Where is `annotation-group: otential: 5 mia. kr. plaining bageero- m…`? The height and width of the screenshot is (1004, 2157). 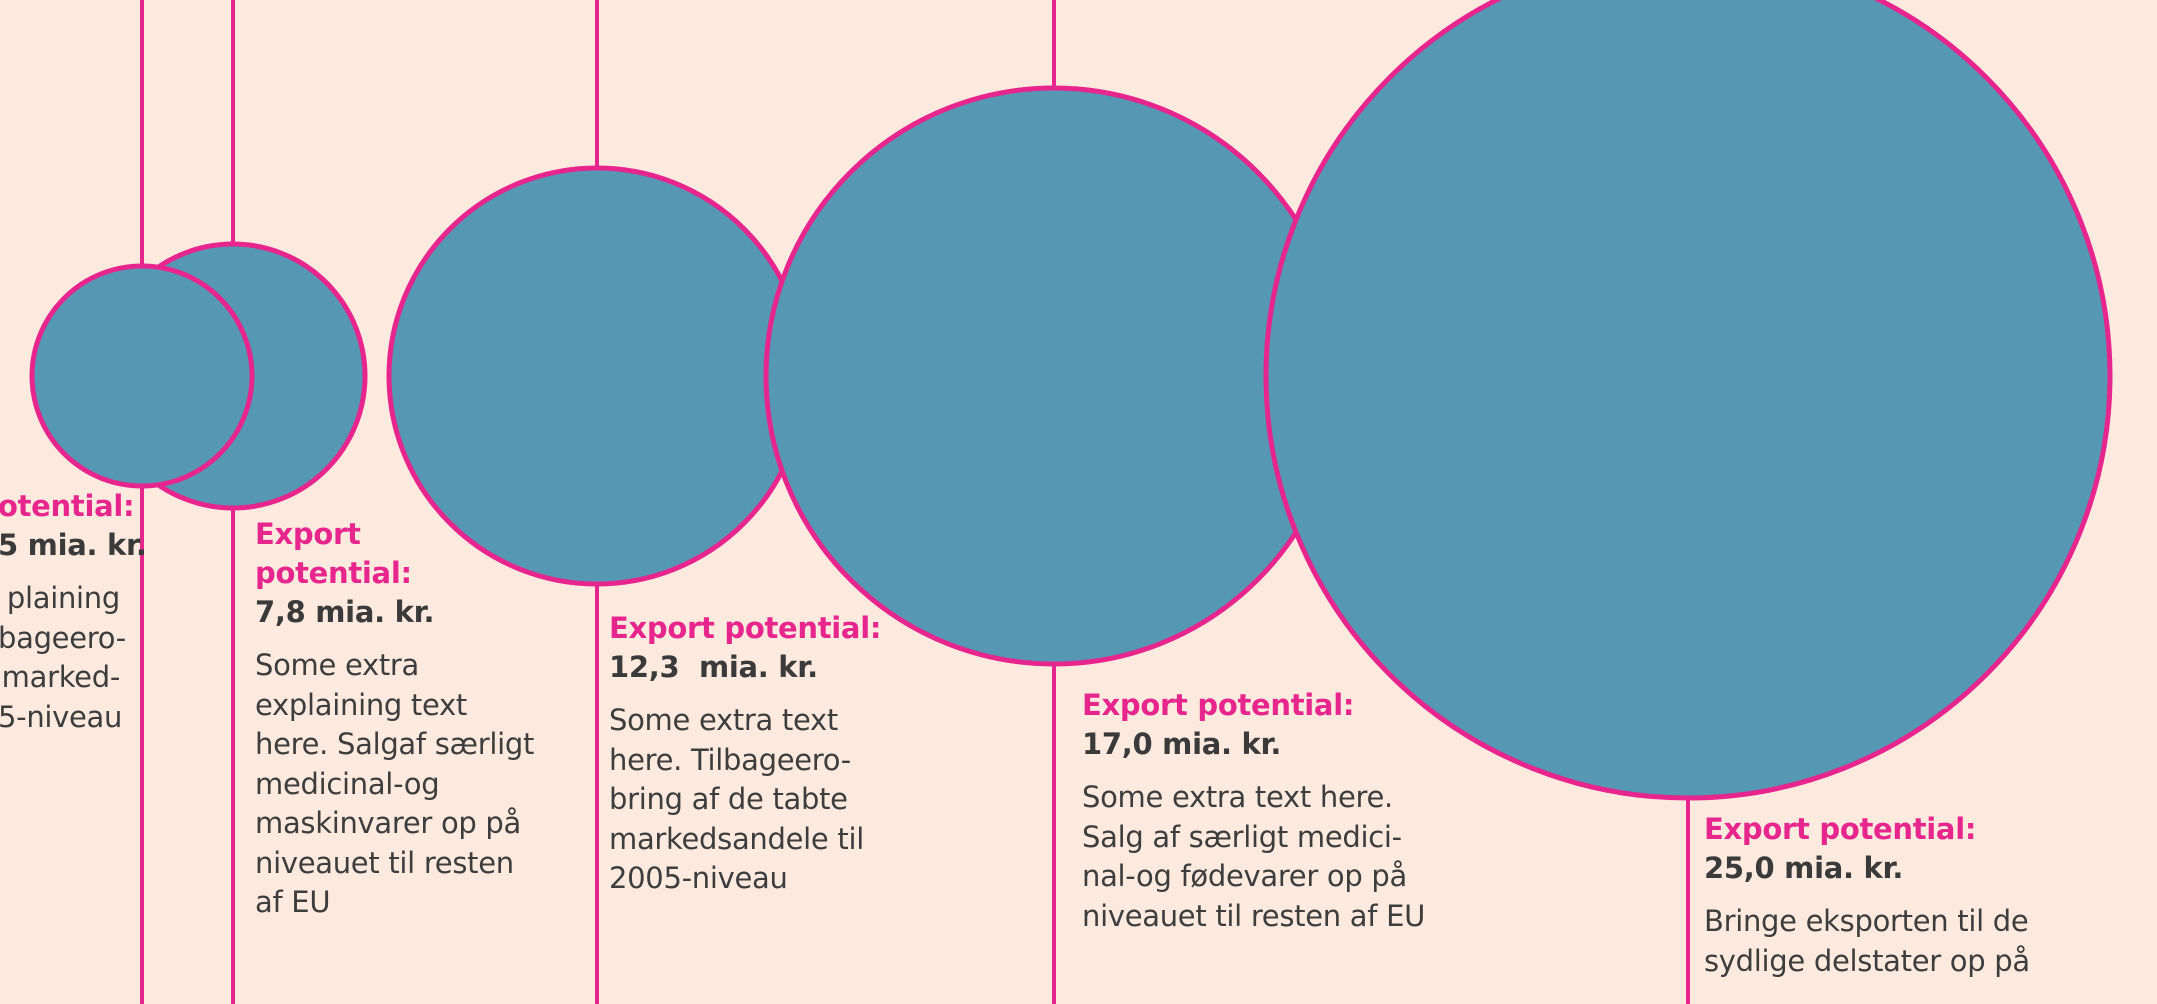
annotation-group: otential: 5 mia. kr. plaining bageero- m… is located at coordinates (73, 612).